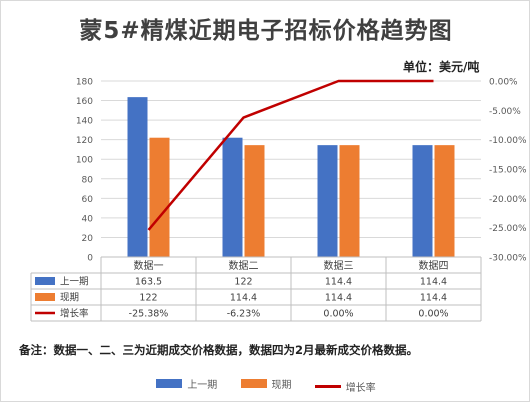 Image resolution: width=530 pixels, height=402 pixels. I want to click on right-axis-tick-label: 0.00%, so click(503, 83).